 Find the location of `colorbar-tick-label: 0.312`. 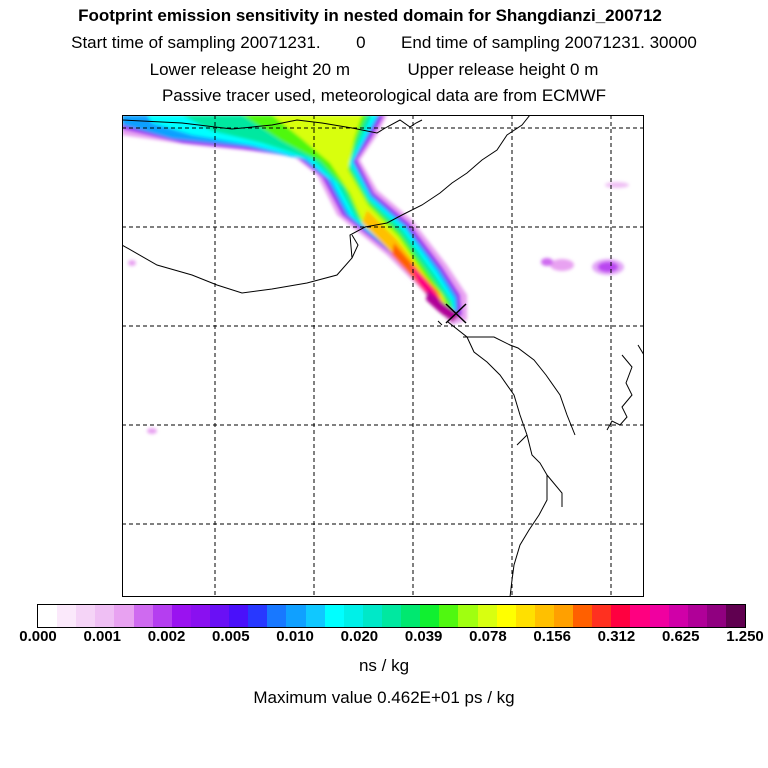

colorbar-tick-label: 0.312 is located at coordinates (616, 636).